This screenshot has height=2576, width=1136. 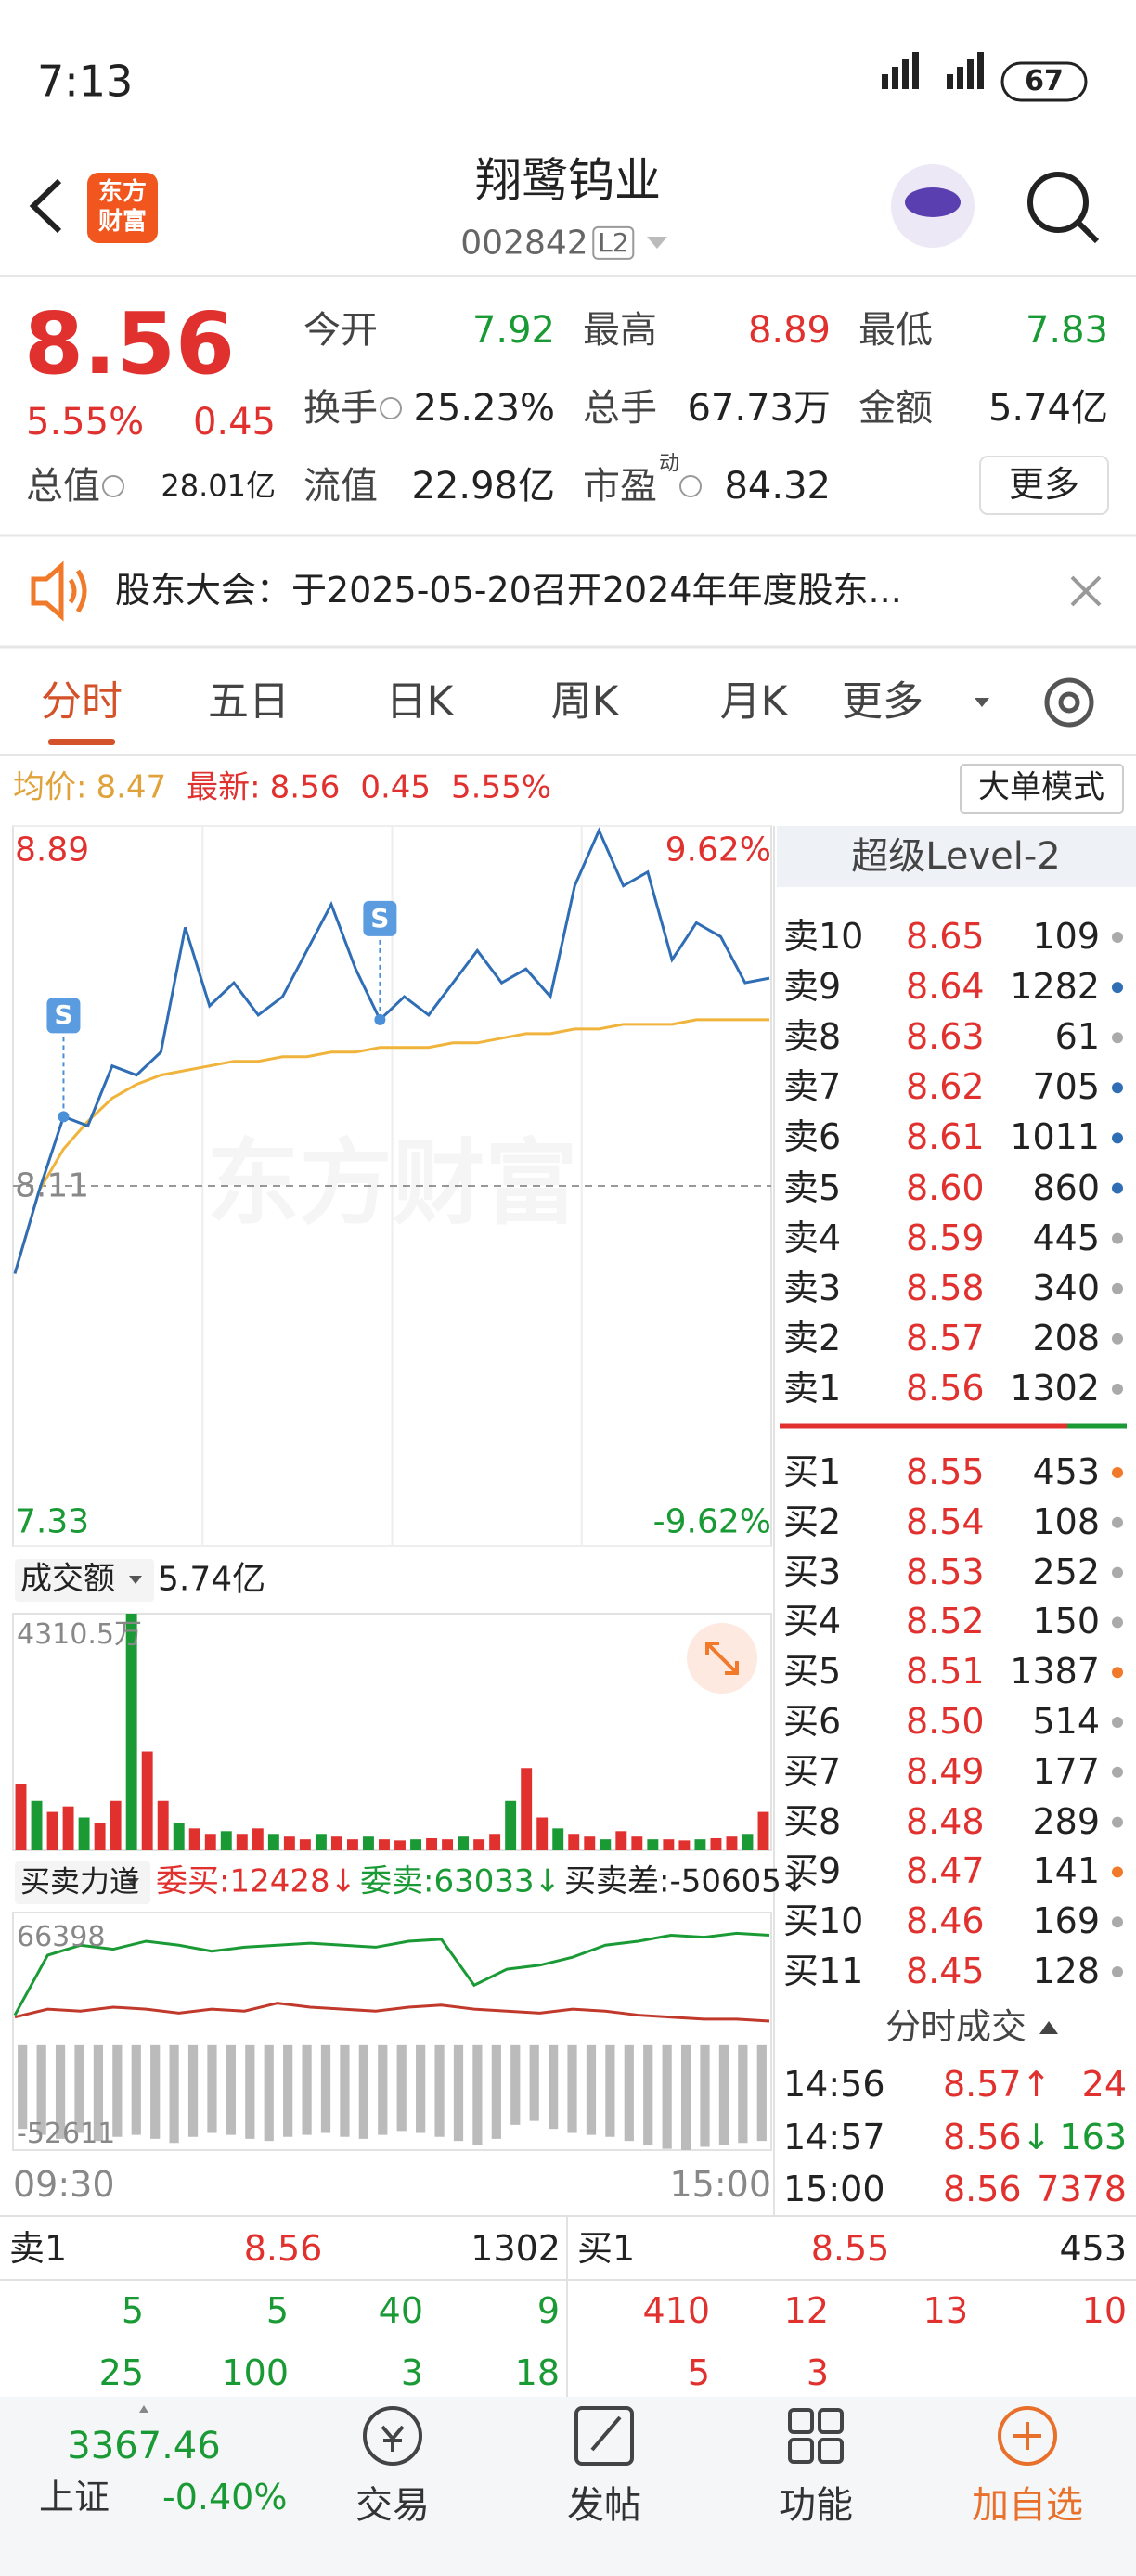 What do you see at coordinates (812, 1821) in the screenshot?
I see `bid-label: 买8` at bounding box center [812, 1821].